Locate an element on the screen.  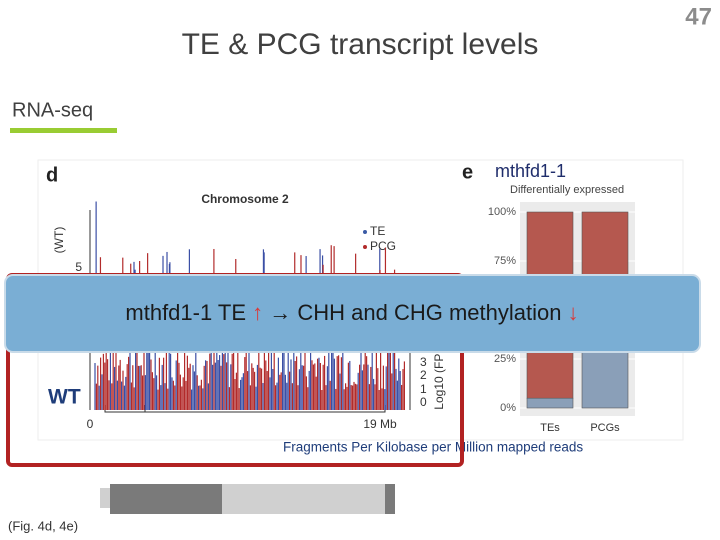
panel-title: Chromosome 2 is located at coordinates (245, 199).